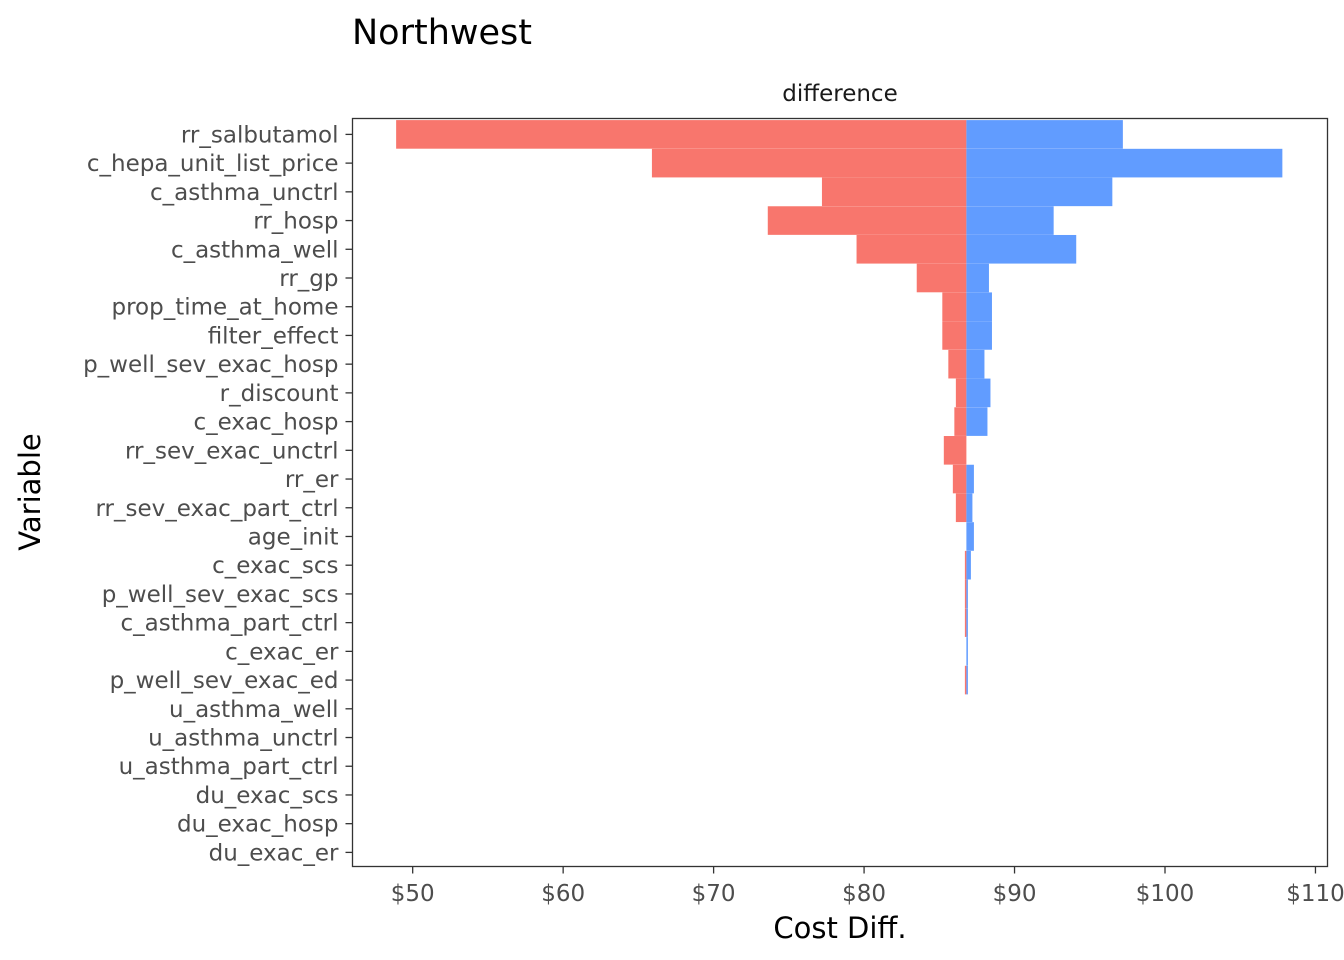 The image size is (1344, 960). I want to click on y-tick-label: u_asthma_part_ctrl, so click(229, 767).